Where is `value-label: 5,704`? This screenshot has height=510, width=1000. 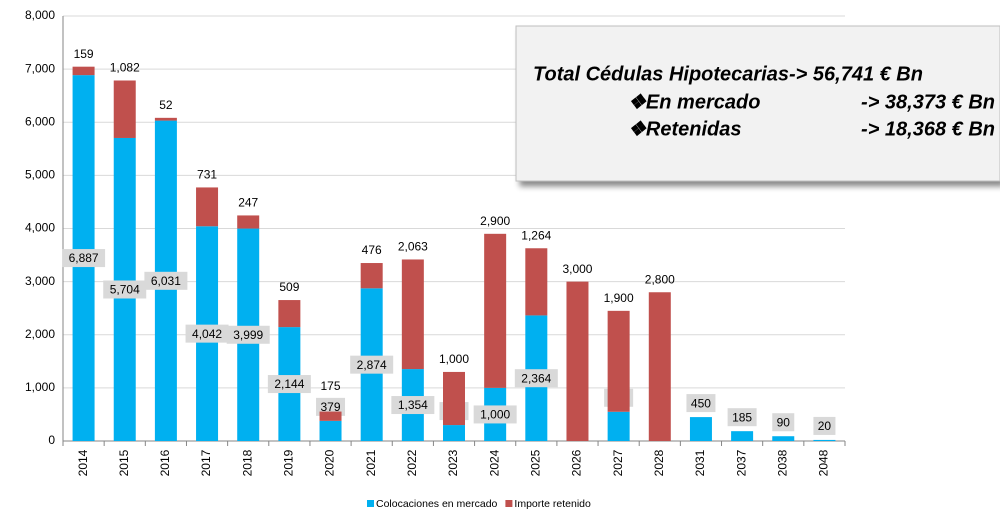
value-label: 5,704 is located at coordinates (125, 290).